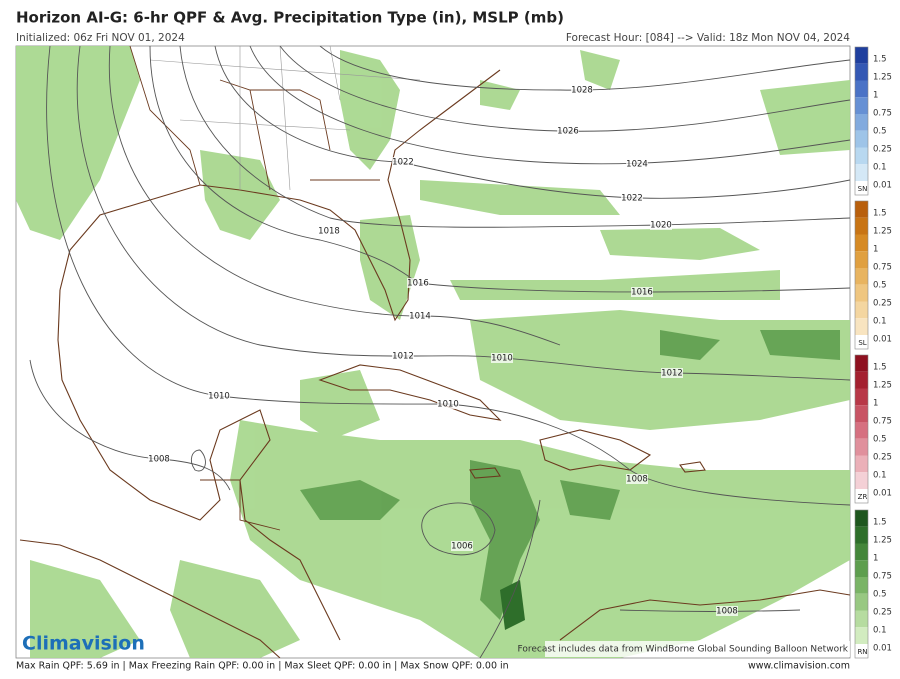  What do you see at coordinates (863, 189) in the screenshot?
I see `colorbar-type-code: SN` at bounding box center [863, 189].